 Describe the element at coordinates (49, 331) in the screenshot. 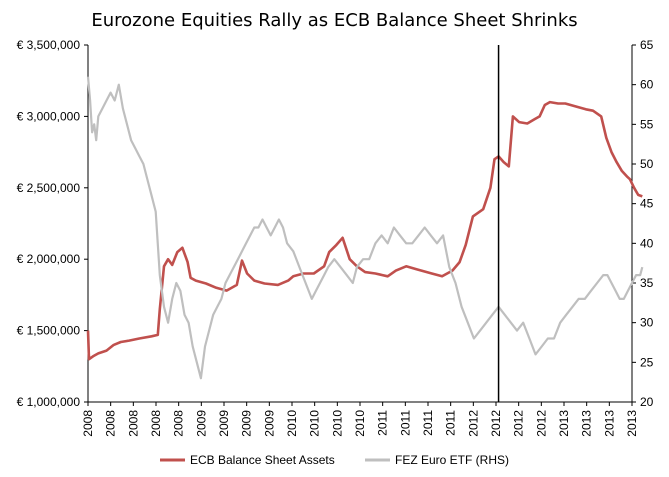

I see `y-left-tick-label: € 1,500,000` at that location.